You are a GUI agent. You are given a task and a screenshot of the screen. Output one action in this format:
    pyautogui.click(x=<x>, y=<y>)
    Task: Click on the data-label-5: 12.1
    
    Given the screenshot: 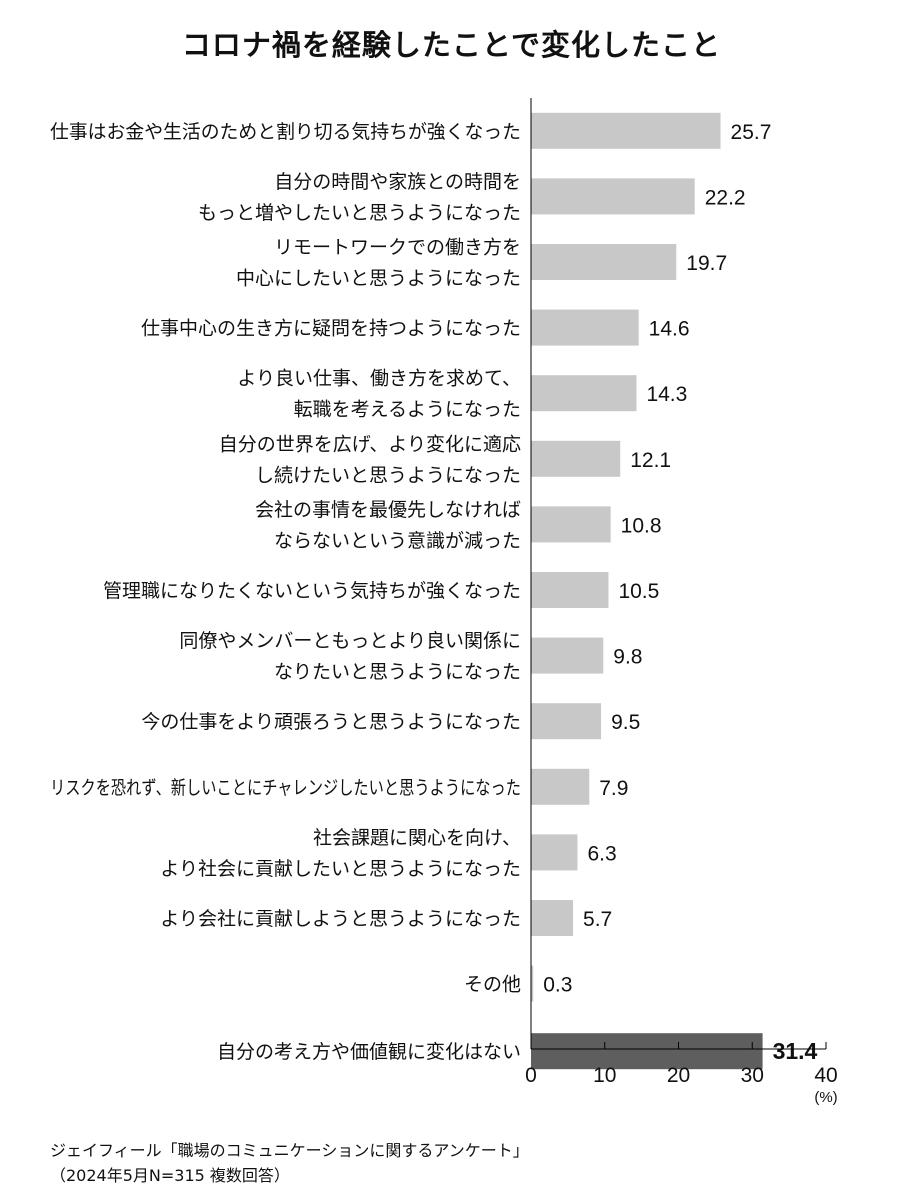 What is the action you would take?
    pyautogui.click(x=650, y=460)
    